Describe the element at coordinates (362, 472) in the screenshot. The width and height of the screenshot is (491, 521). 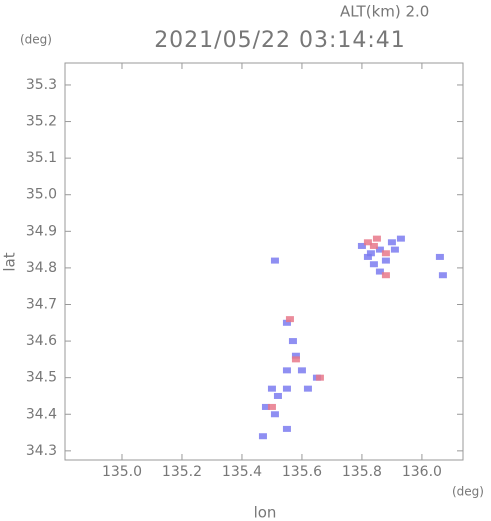
I see `x-tick-label: 135.8` at that location.